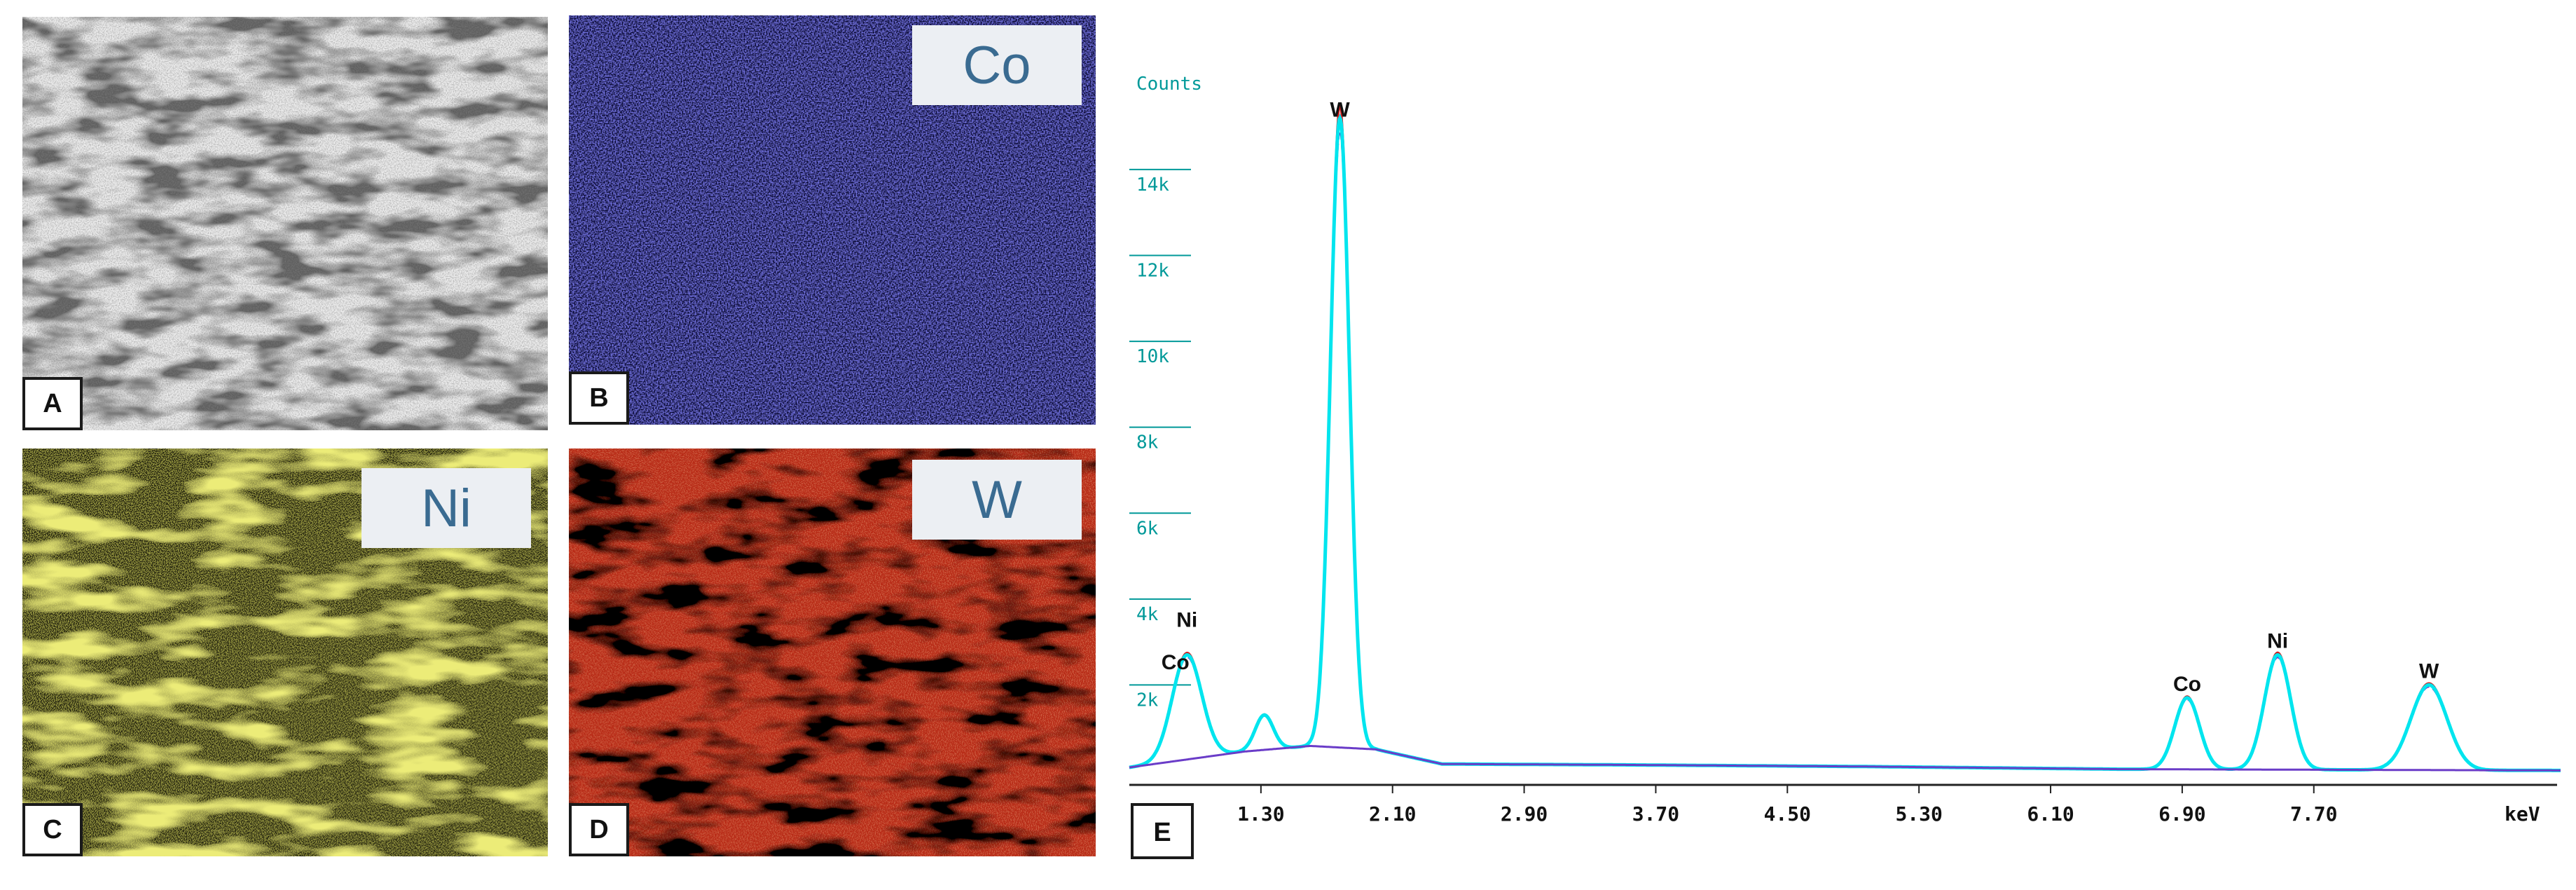 The height and width of the screenshot is (890, 2576). What do you see at coordinates (52, 403) in the screenshot?
I see `panel-label-a: A` at bounding box center [52, 403].